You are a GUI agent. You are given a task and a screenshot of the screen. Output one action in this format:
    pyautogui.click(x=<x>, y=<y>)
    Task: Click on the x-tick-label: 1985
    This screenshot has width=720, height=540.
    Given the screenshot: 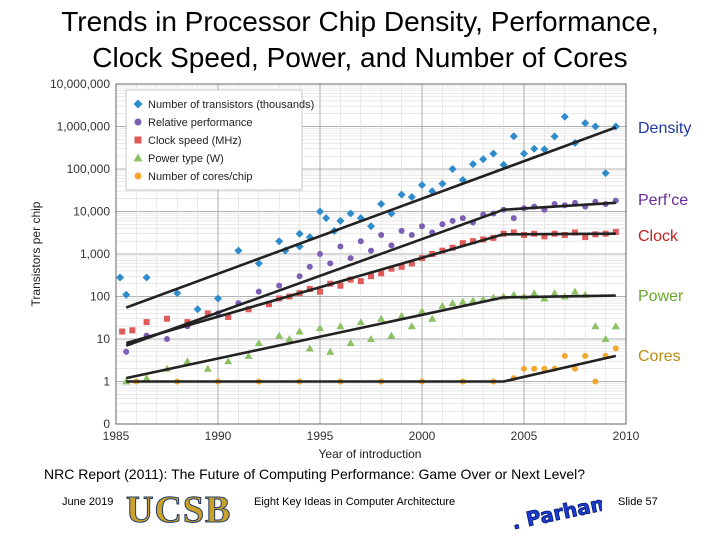 What is the action you would take?
    pyautogui.click(x=116, y=436)
    